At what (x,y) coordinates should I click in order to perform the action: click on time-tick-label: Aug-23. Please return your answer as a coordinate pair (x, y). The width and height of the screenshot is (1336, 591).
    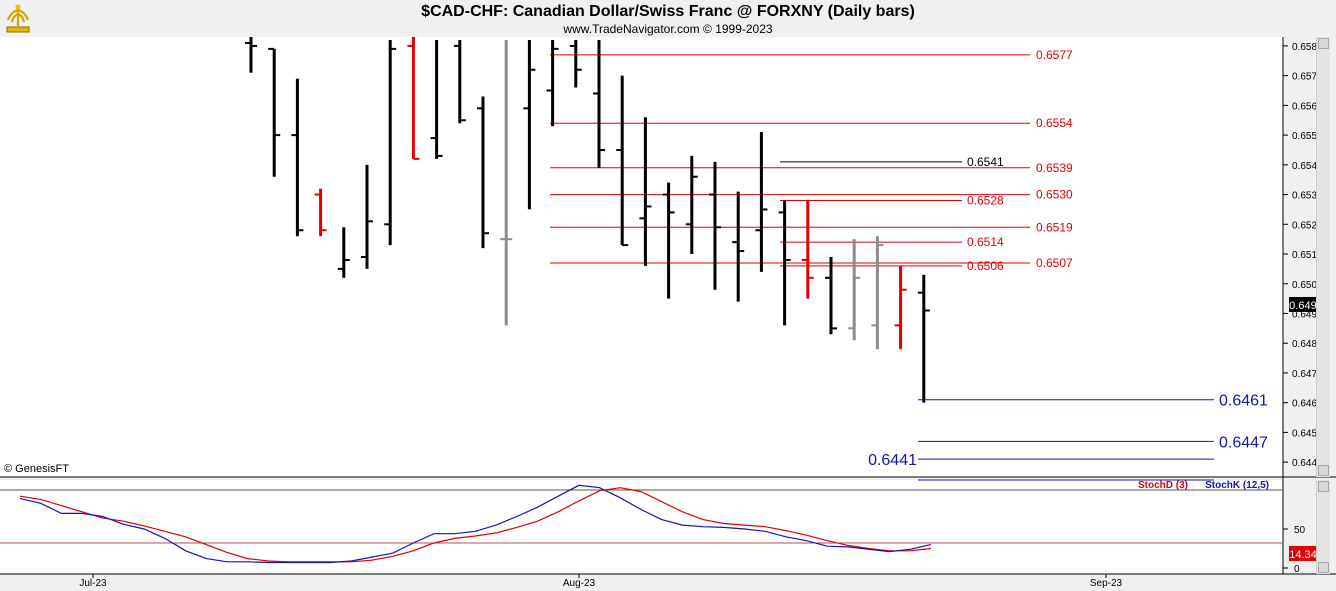
    Looking at the image, I should click on (579, 583).